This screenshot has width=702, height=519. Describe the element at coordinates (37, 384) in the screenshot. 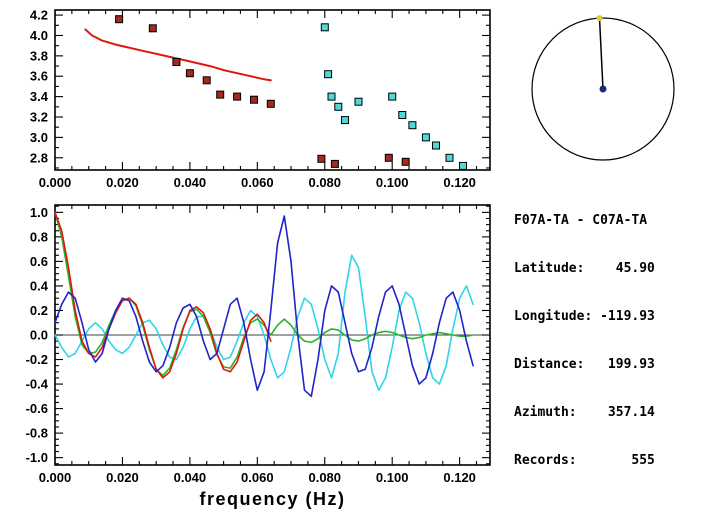

I see `y-tick-label: -0.4` at that location.